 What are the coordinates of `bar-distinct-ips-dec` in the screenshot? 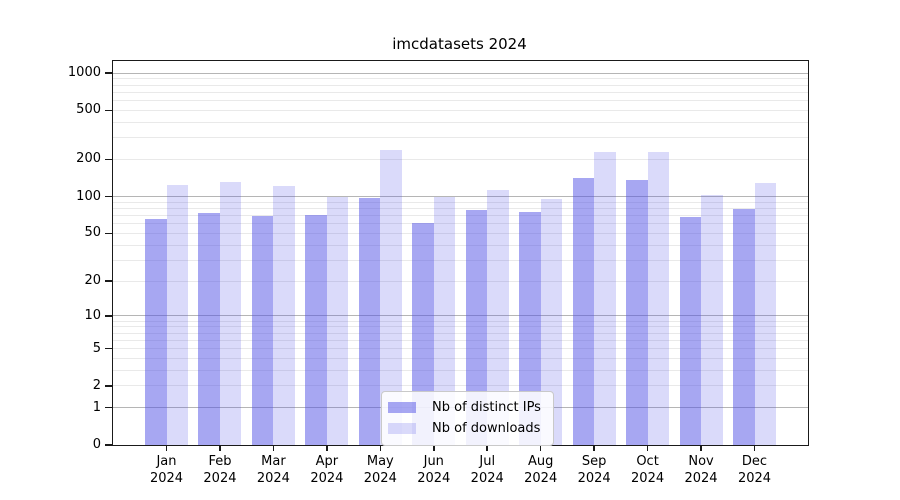 It's located at (744, 327).